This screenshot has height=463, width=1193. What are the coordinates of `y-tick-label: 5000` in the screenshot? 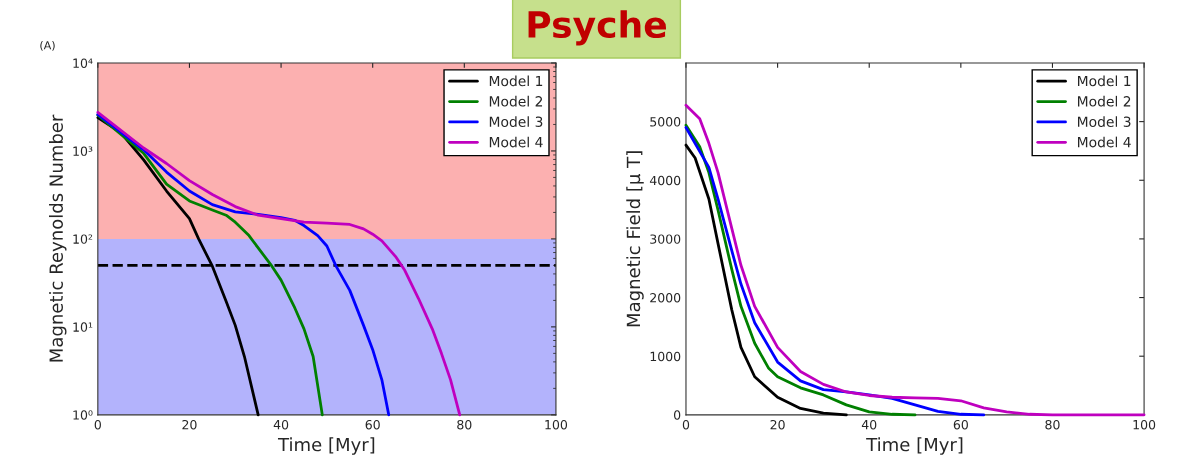 It's located at (665, 122).